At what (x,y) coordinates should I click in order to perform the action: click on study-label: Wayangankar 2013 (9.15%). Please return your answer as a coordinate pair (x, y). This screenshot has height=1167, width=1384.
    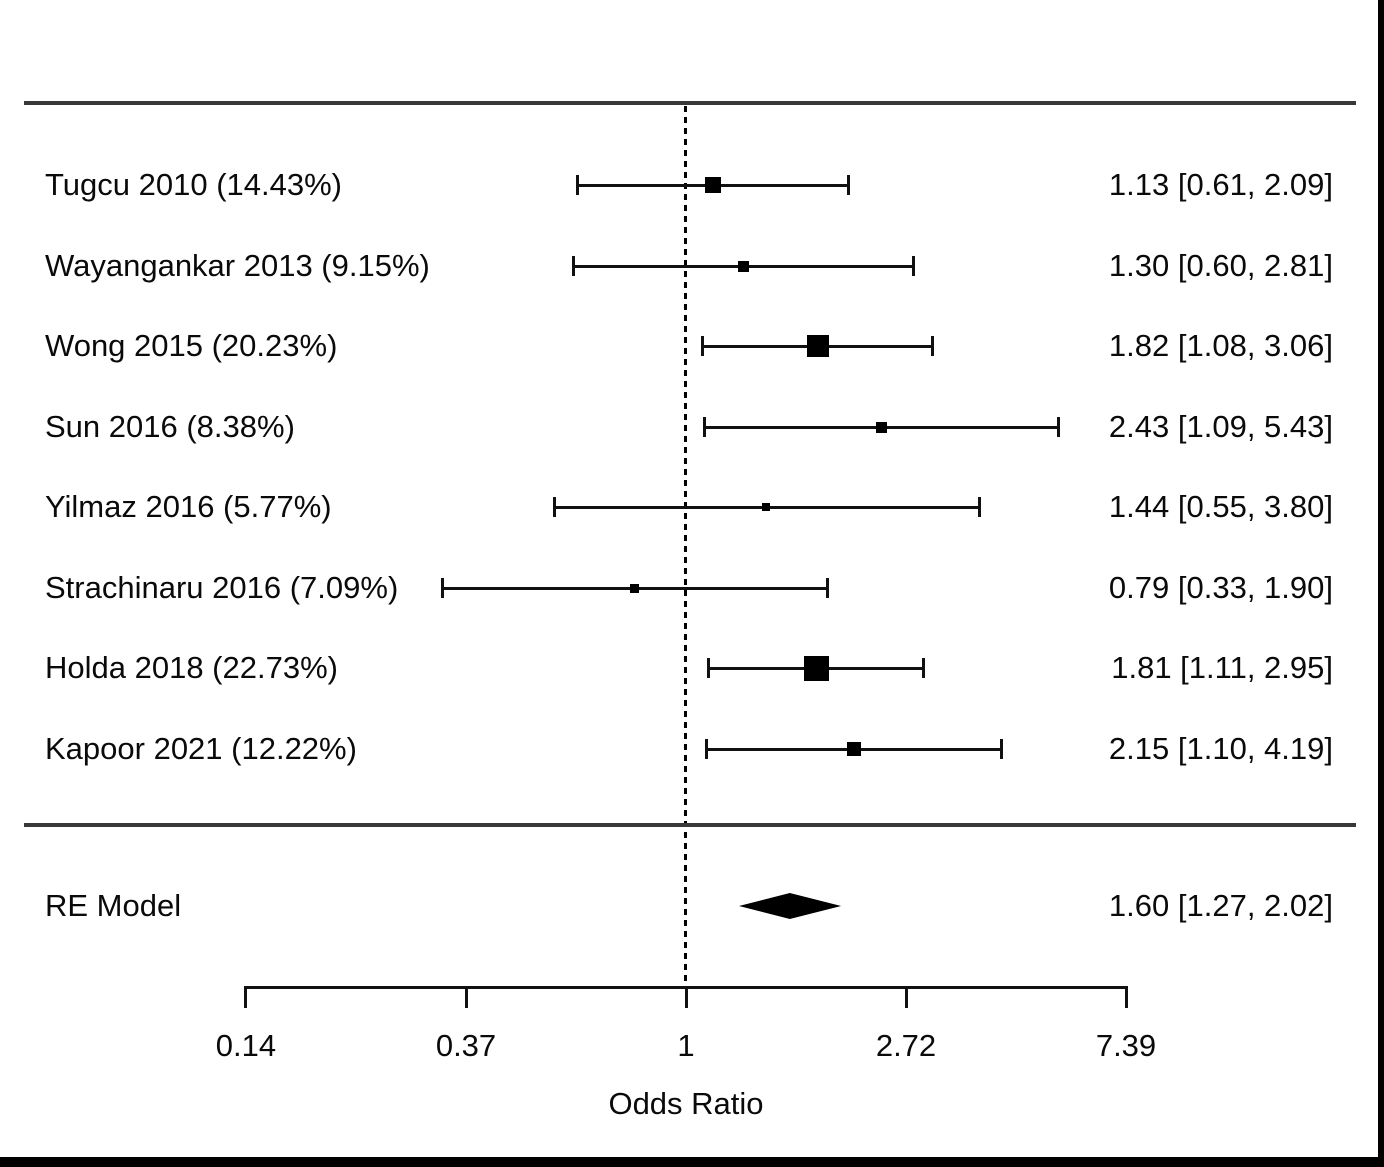
    Looking at the image, I should click on (237, 265).